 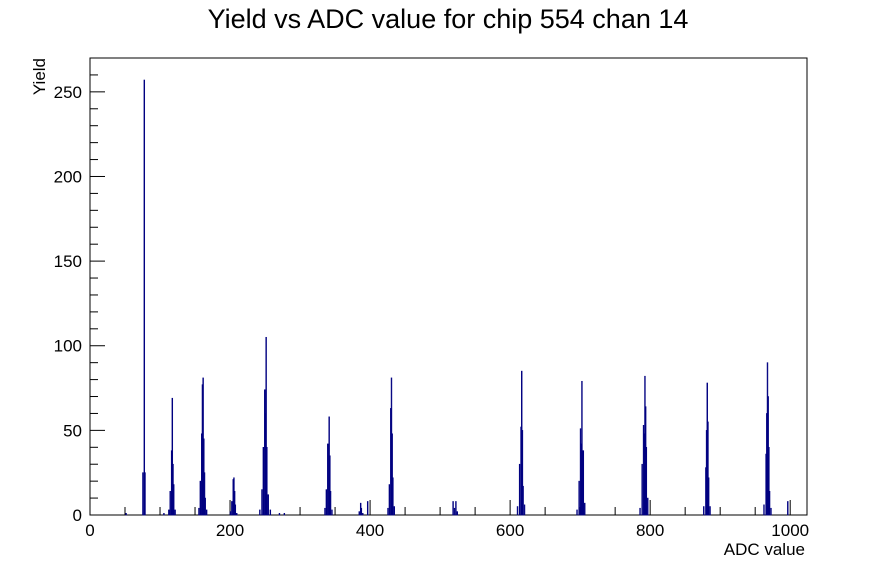 I want to click on x-tick-label: 200, so click(x=230, y=530).